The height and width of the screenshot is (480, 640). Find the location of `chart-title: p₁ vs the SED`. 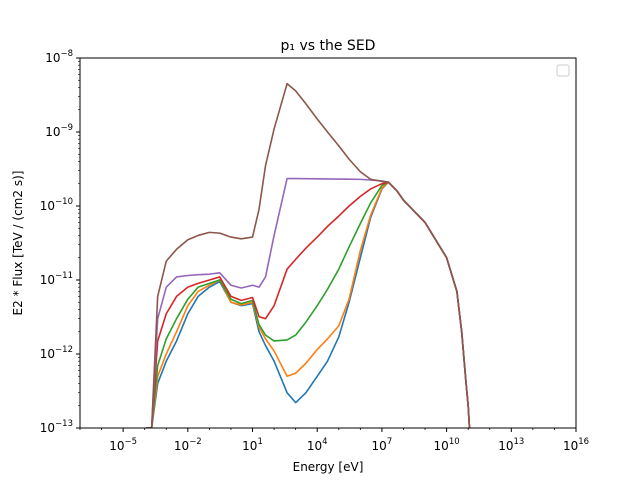

chart-title: p₁ vs the SED is located at coordinates (328, 46).